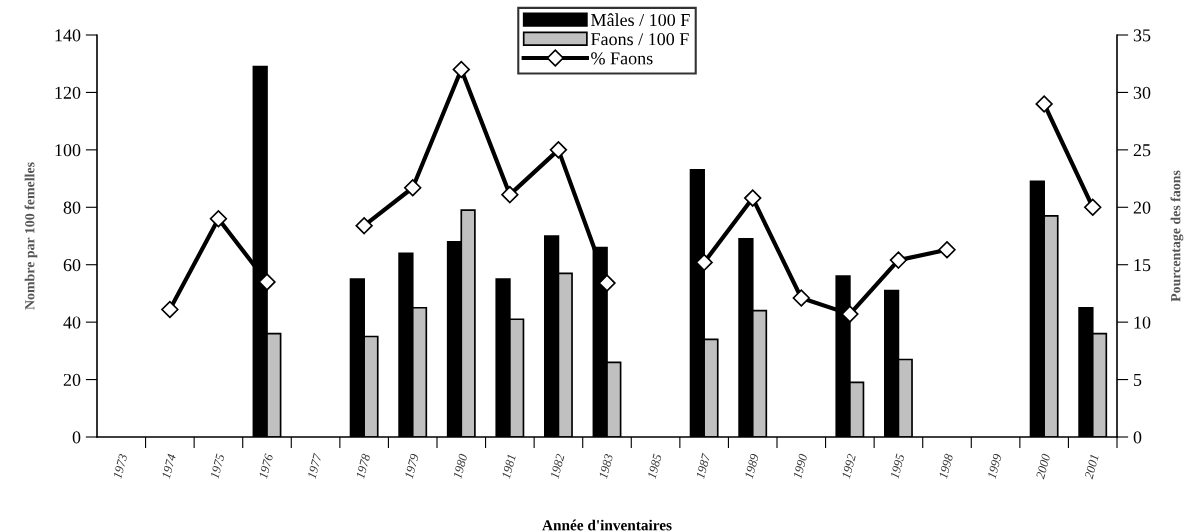  I want to click on x-tick-label: 1977, so click(314, 466).